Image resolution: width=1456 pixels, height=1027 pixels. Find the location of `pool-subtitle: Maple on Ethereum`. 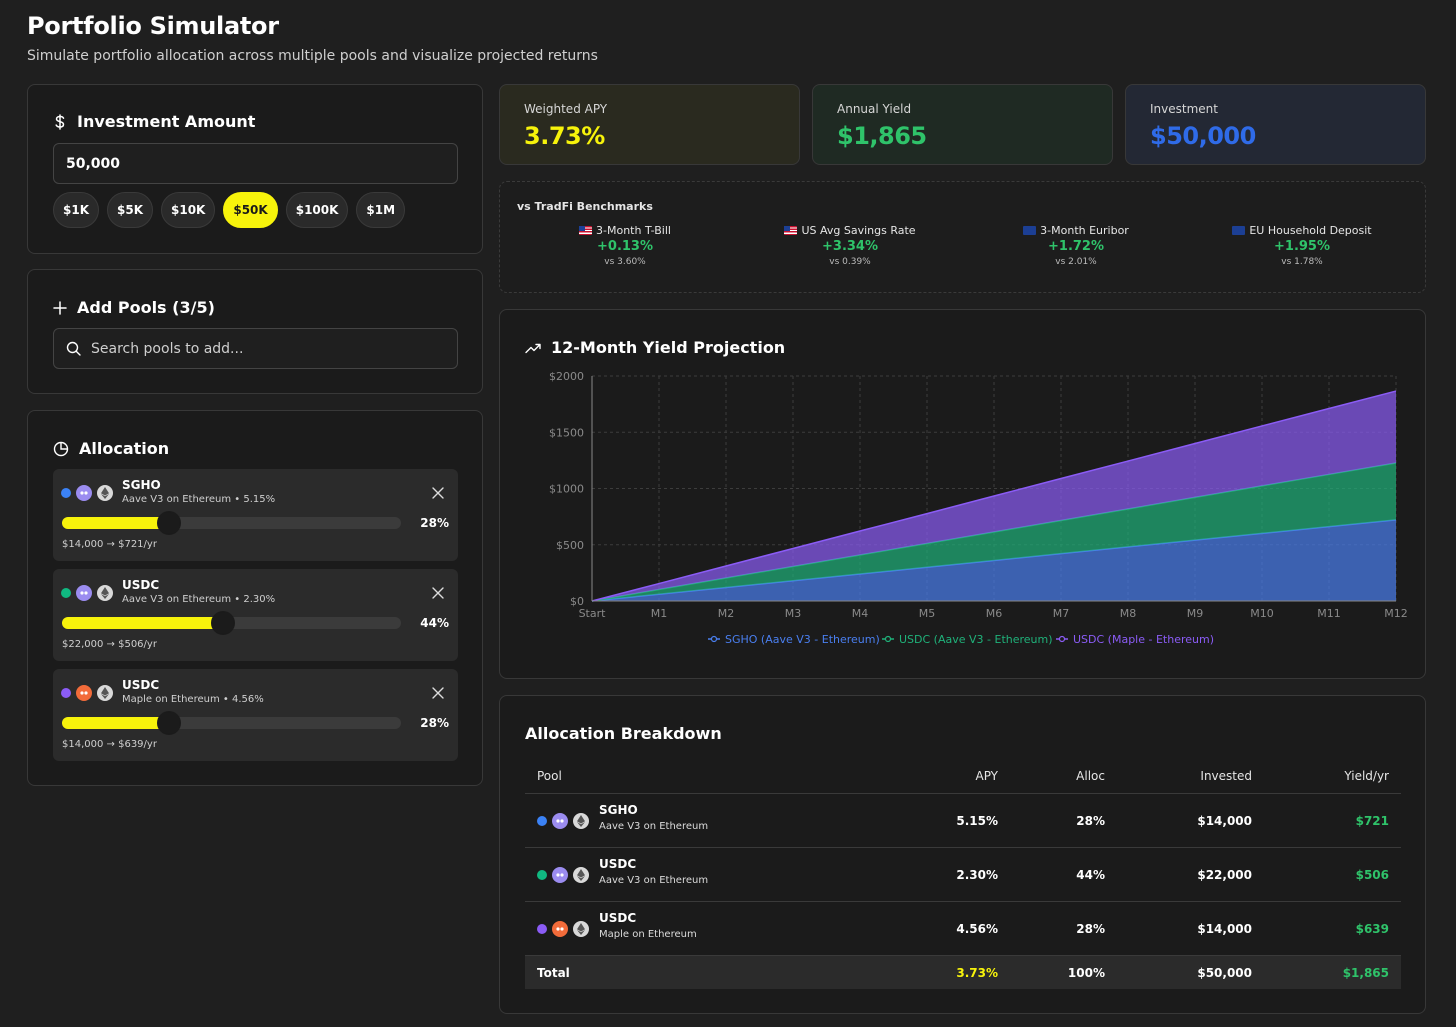

pool-subtitle: Maple on Ethereum is located at coordinates (648, 934).